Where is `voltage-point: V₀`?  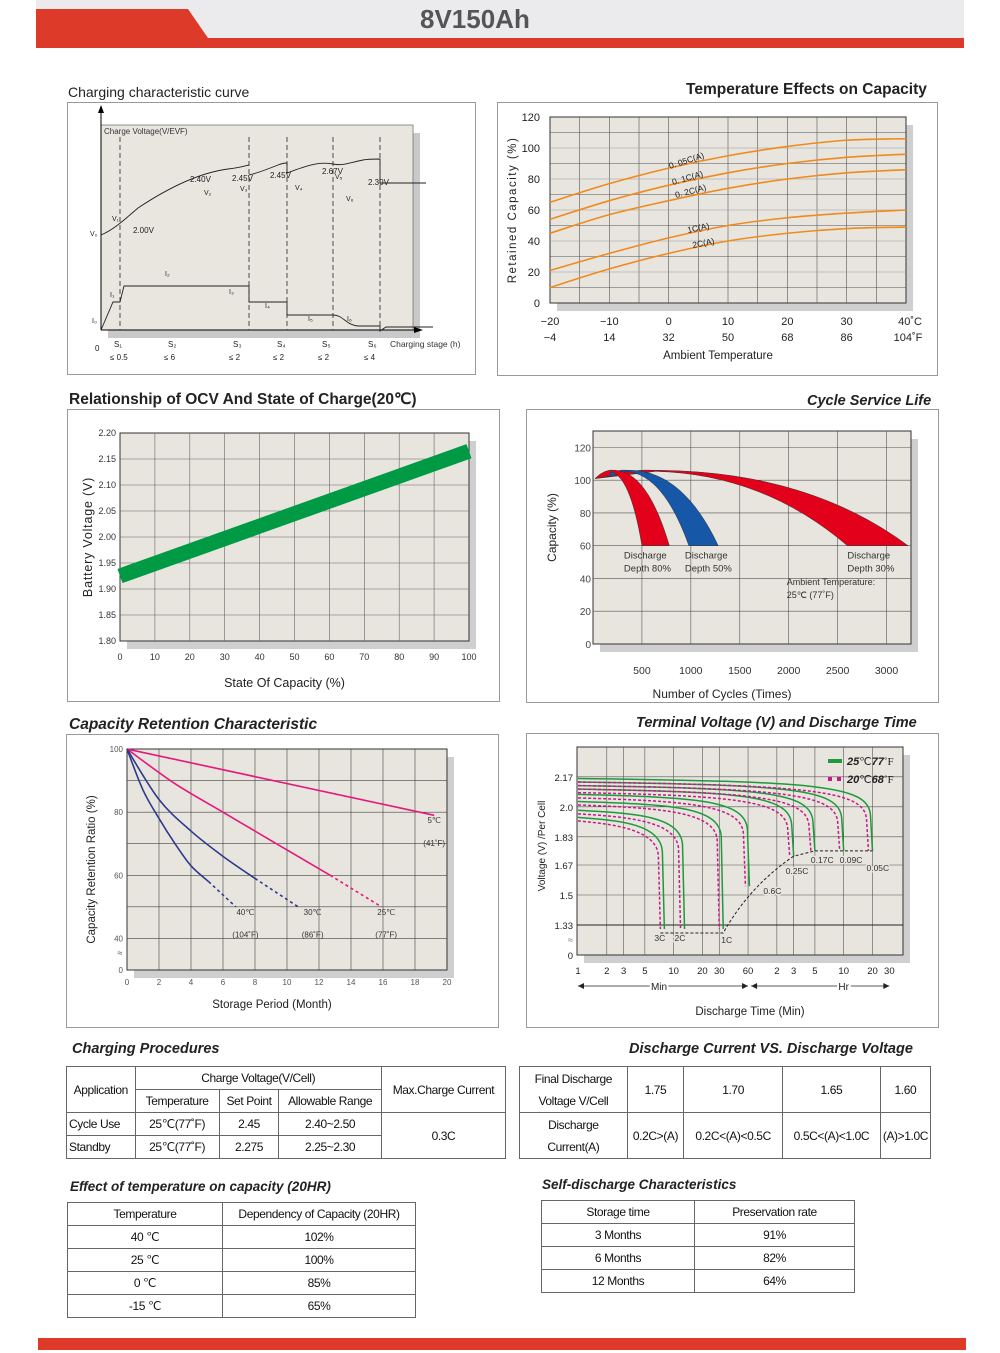
voltage-point: V₀ is located at coordinates (94, 234).